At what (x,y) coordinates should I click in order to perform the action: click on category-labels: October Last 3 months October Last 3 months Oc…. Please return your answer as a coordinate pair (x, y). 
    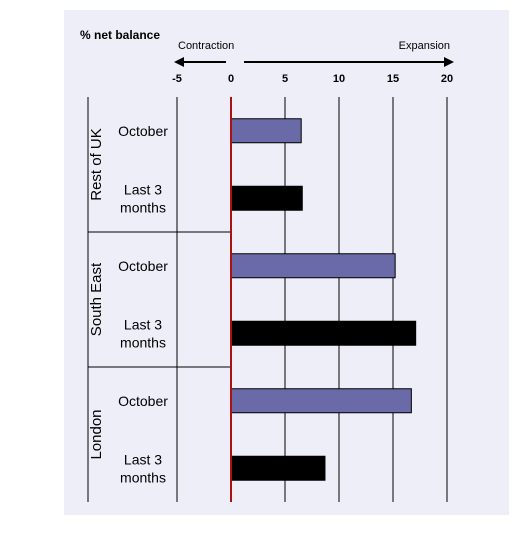
    Looking at the image, I should click on (143, 304).